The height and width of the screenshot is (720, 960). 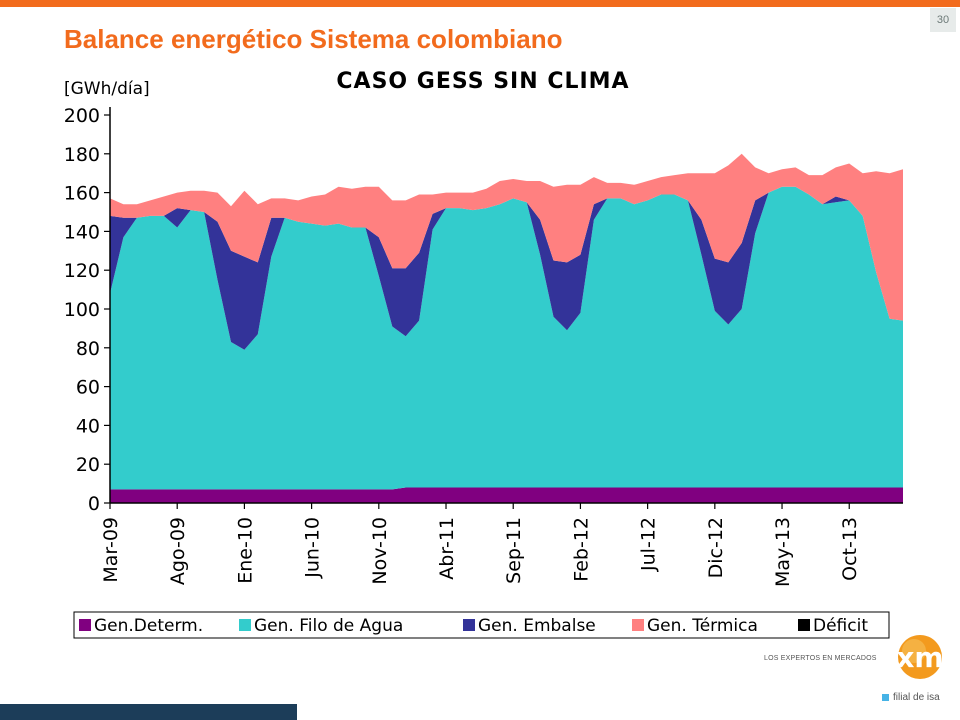 What do you see at coordinates (82, 271) in the screenshot?
I see `y-tick-label: 120` at bounding box center [82, 271].